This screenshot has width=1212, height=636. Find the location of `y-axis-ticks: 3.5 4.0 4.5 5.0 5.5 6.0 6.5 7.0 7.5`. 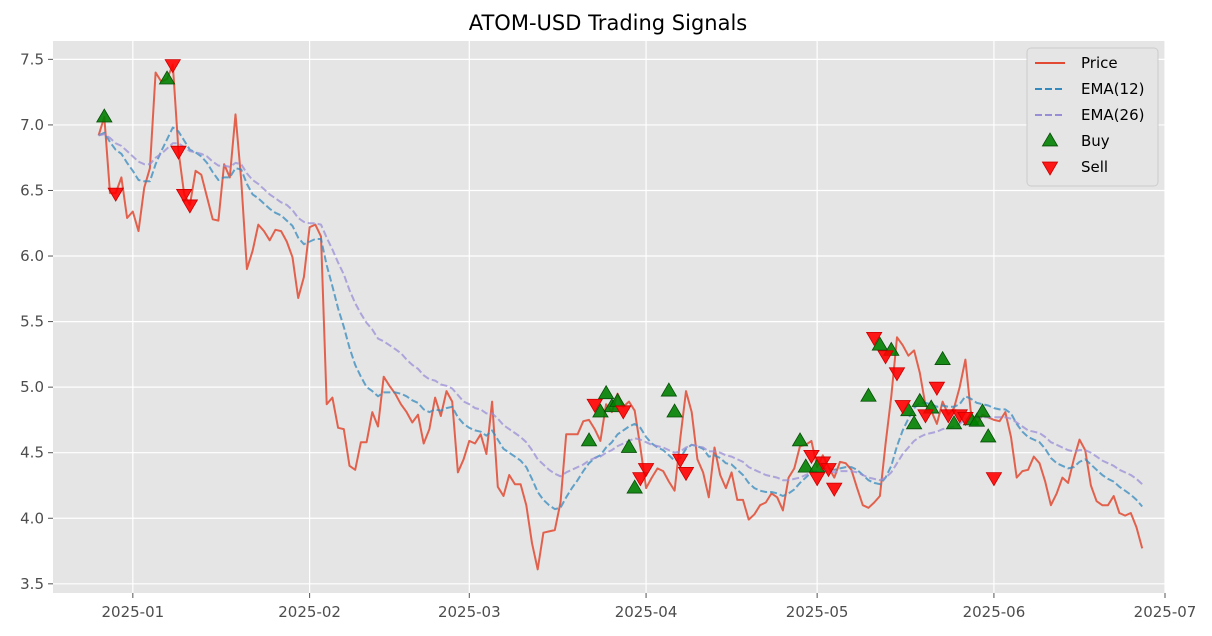

y-axis-ticks: 3.5 4.0 4.5 5.0 5.5 6.0 6.5 7.0 7.5 is located at coordinates (36, 321).